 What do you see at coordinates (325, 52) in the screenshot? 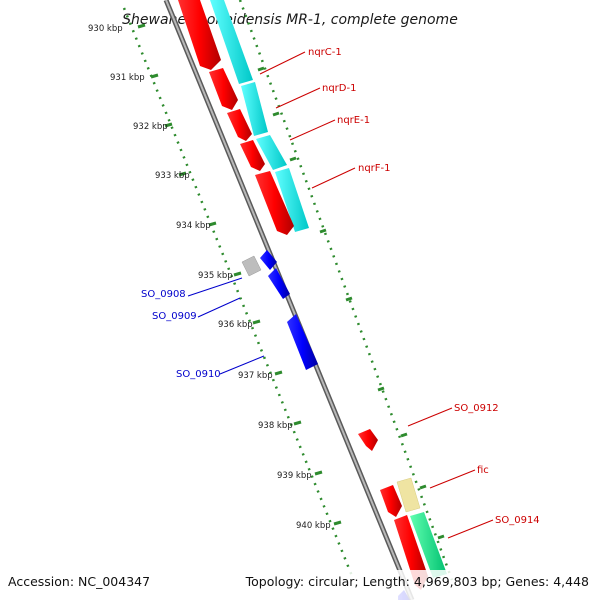
I see `gene-label-nqrC-1: nqrC-1` at bounding box center [325, 52].